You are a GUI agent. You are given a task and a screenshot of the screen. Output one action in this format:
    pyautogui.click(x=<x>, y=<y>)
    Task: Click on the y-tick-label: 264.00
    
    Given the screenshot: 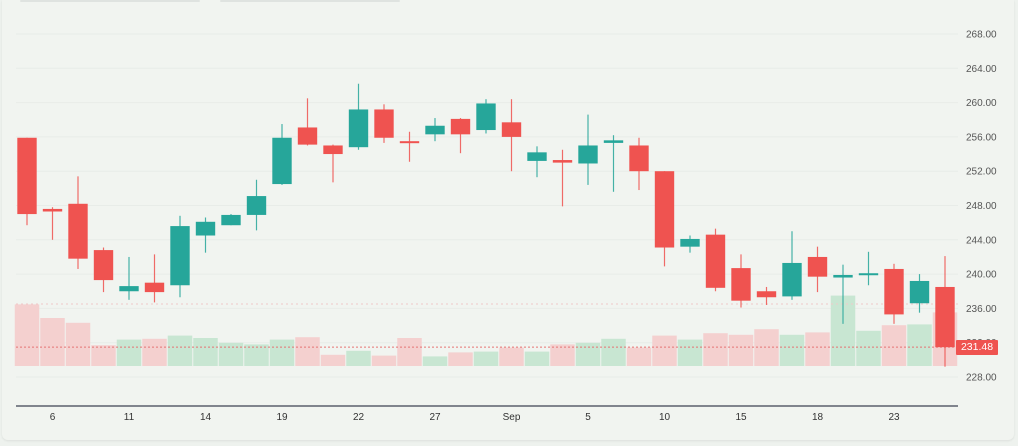 What is the action you would take?
    pyautogui.click(x=981, y=69)
    